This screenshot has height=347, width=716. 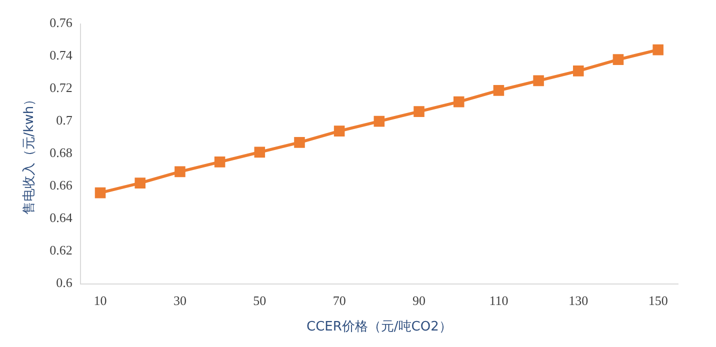 What do you see at coordinates (61, 218) in the screenshot?
I see `y-tick-label: 0.64` at bounding box center [61, 218].